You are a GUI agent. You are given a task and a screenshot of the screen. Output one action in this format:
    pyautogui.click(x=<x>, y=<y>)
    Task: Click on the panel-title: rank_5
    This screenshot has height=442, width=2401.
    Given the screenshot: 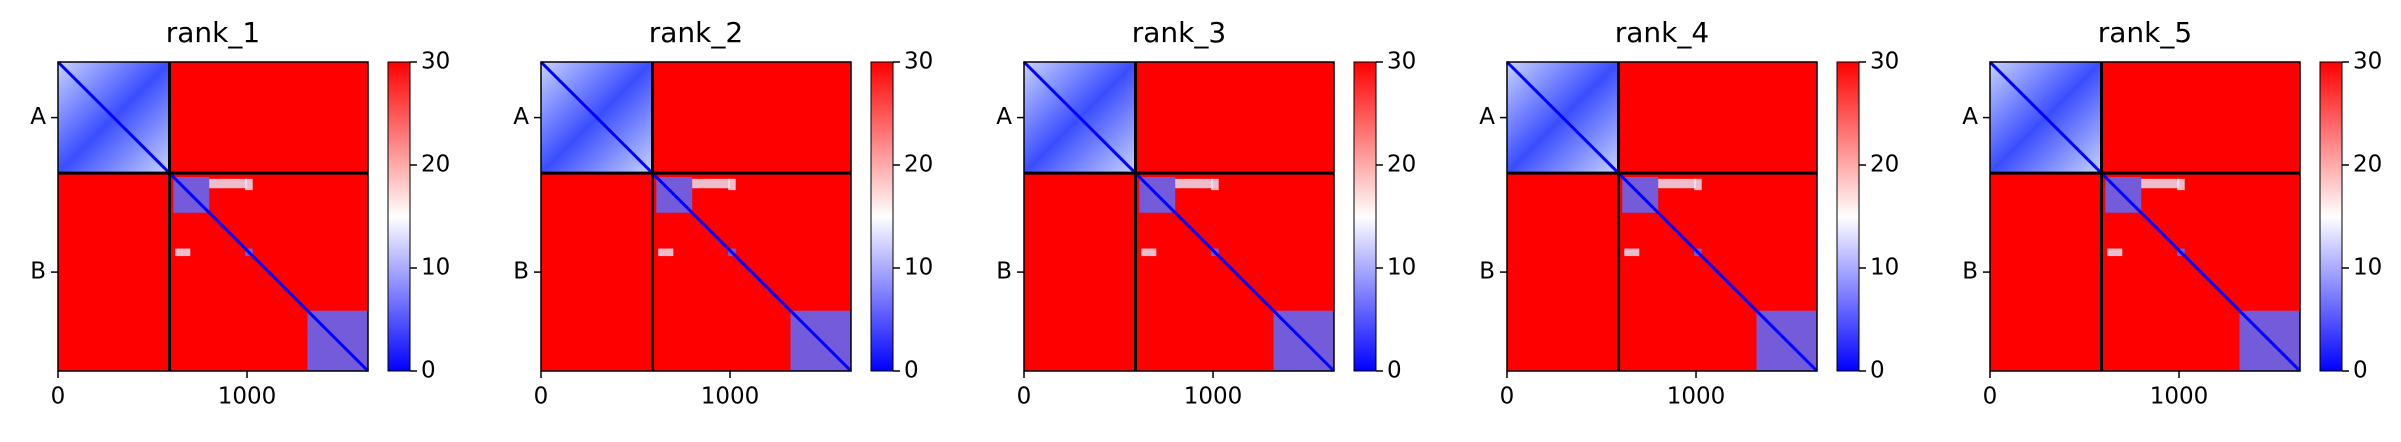 What is the action you would take?
    pyautogui.click(x=2145, y=32)
    